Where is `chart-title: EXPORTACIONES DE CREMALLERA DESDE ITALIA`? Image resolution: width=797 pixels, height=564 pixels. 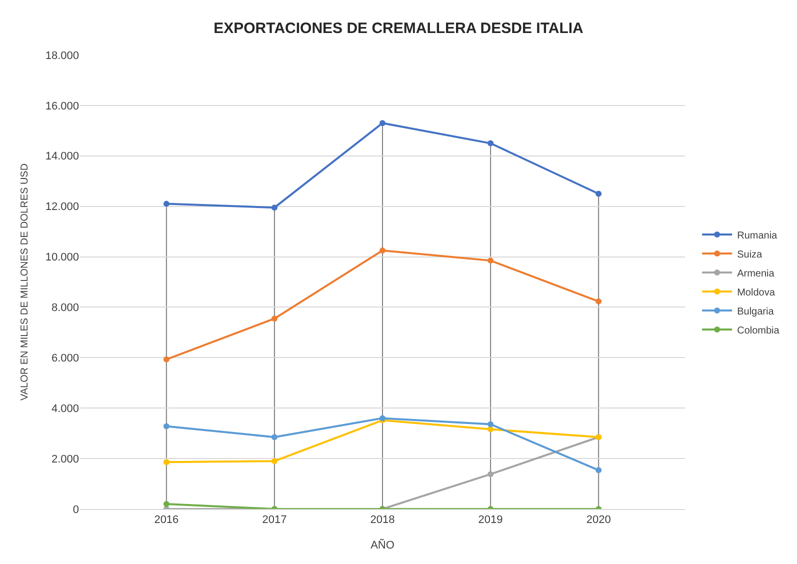
chart-title: EXPORTACIONES DE CREMALLERA DESDE ITALIA is located at coordinates (399, 29).